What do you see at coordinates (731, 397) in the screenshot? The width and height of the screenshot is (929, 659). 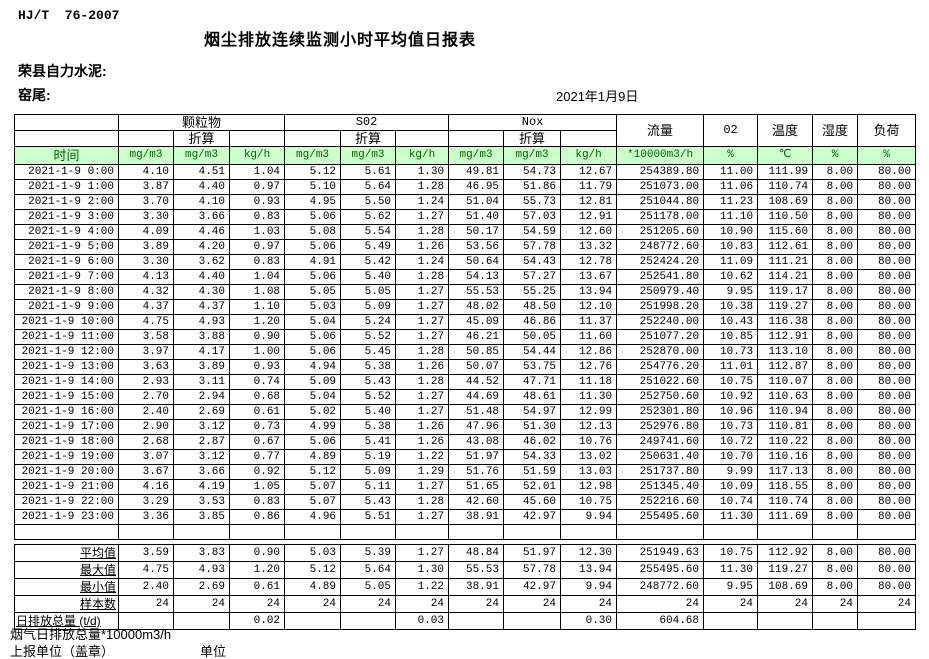 I see `value-cell: 10.92` at bounding box center [731, 397].